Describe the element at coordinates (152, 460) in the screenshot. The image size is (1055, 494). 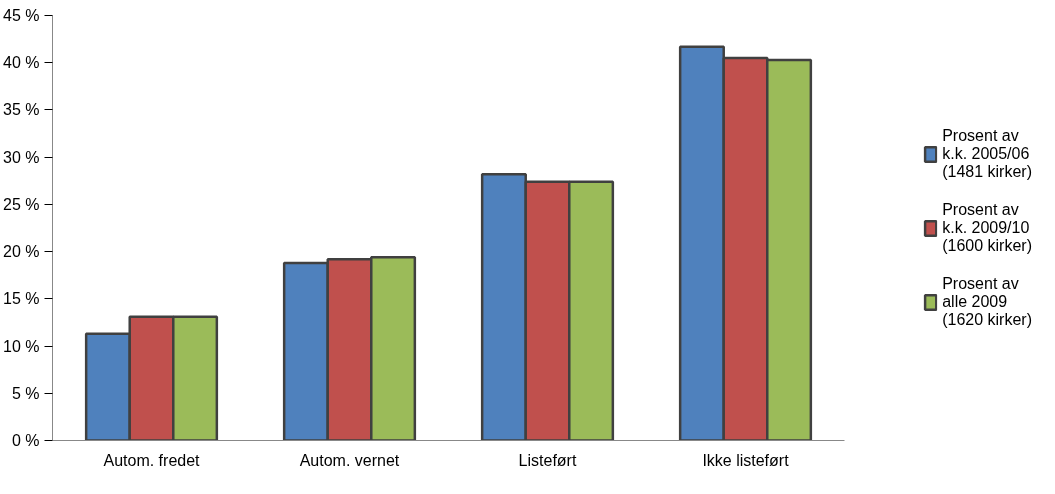
I see `x-tick-label: Autom. fredet` at that location.